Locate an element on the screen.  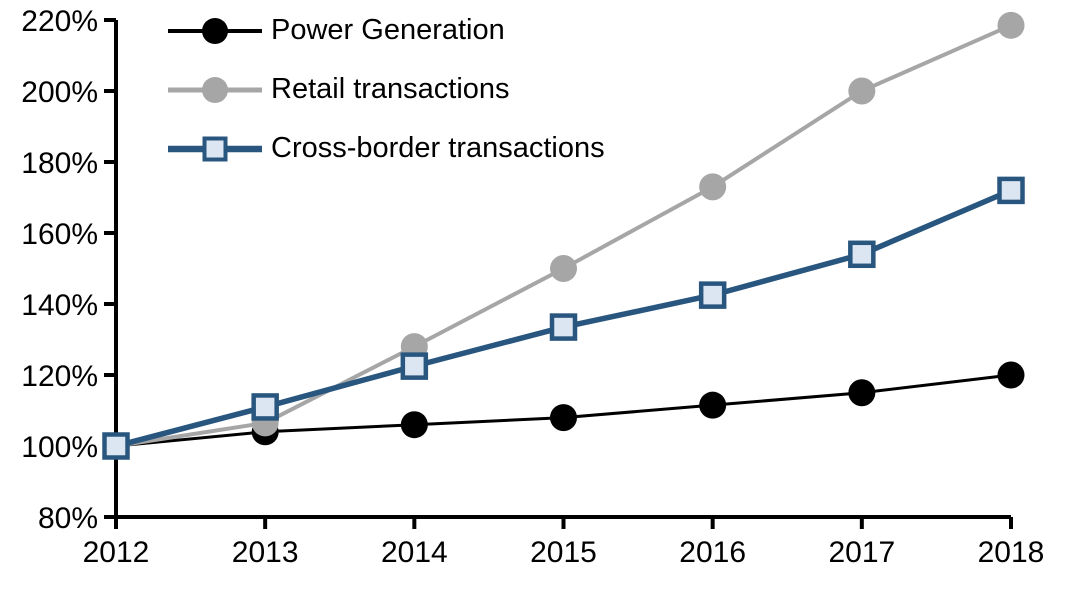
x-tick-label: 2016 is located at coordinates (712, 552).